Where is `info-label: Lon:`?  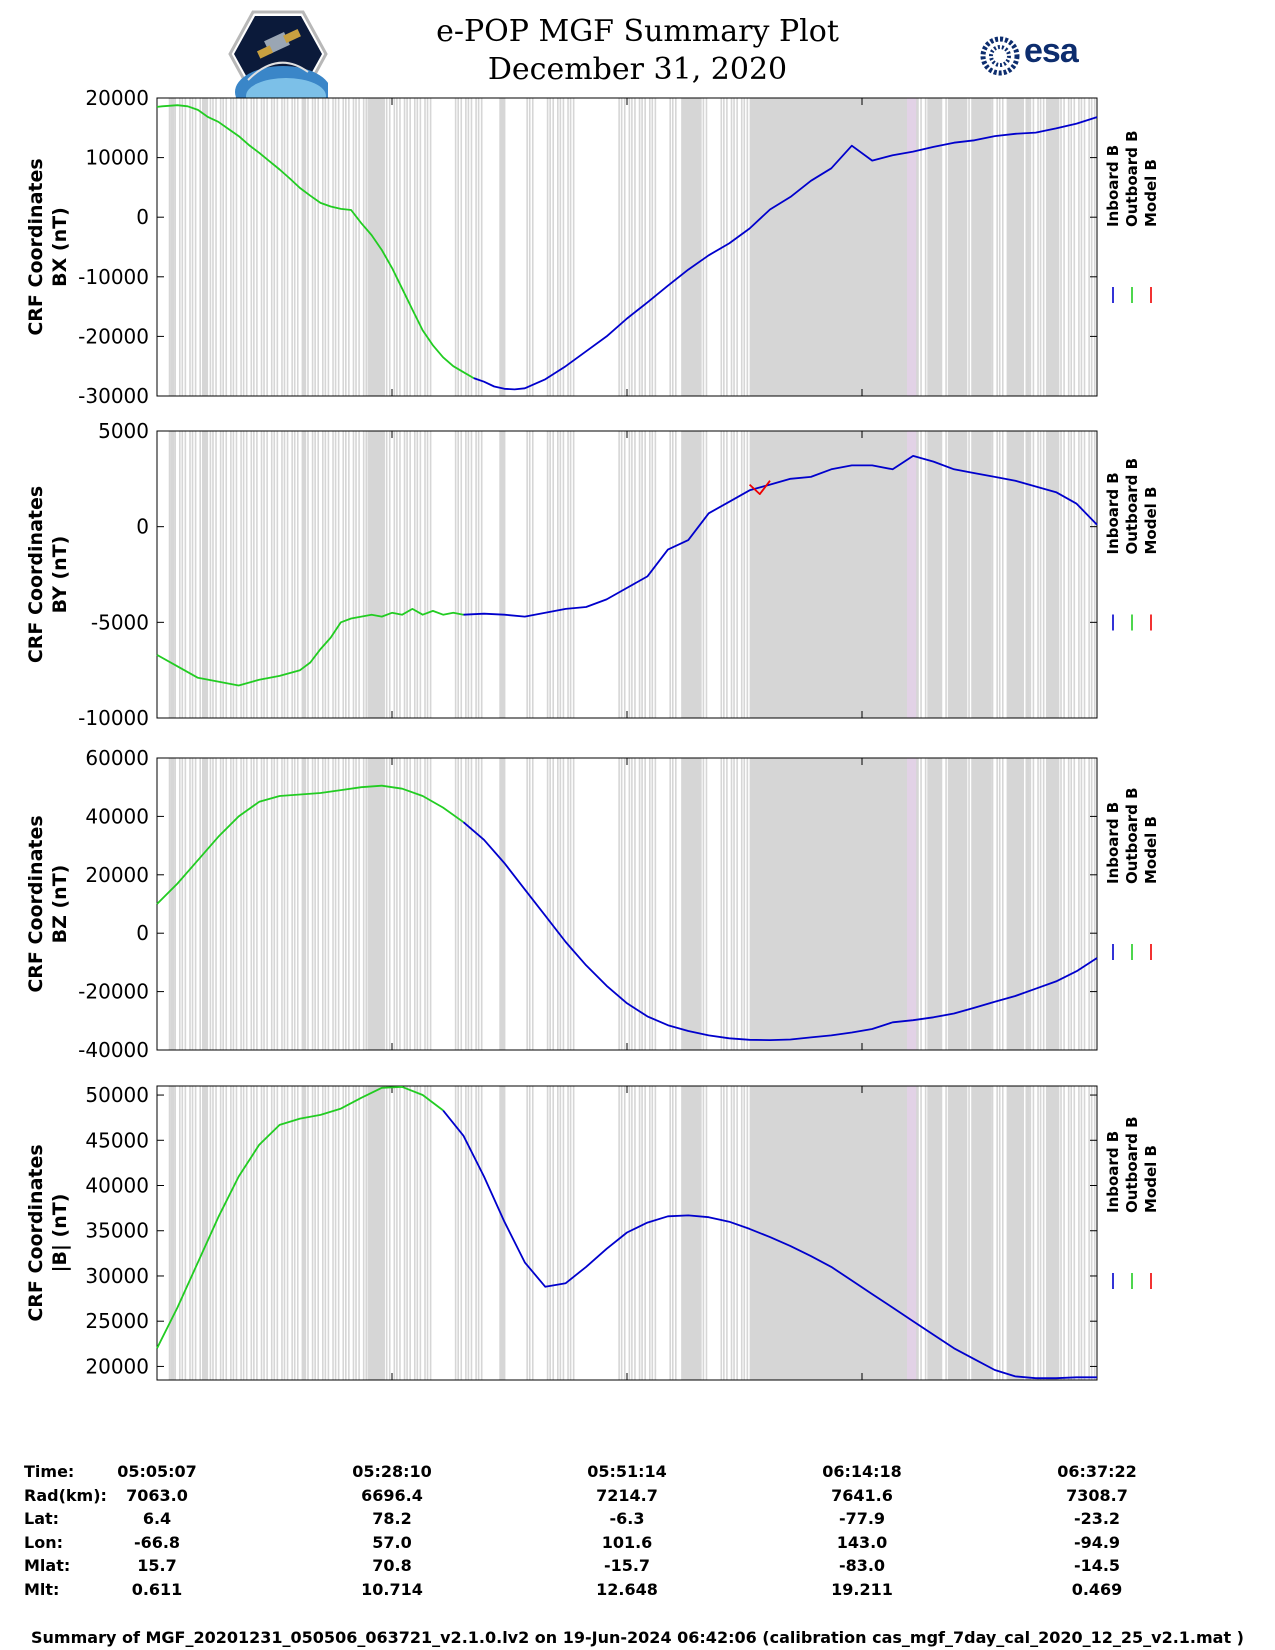 info-label: Lon: is located at coordinates (43, 1542).